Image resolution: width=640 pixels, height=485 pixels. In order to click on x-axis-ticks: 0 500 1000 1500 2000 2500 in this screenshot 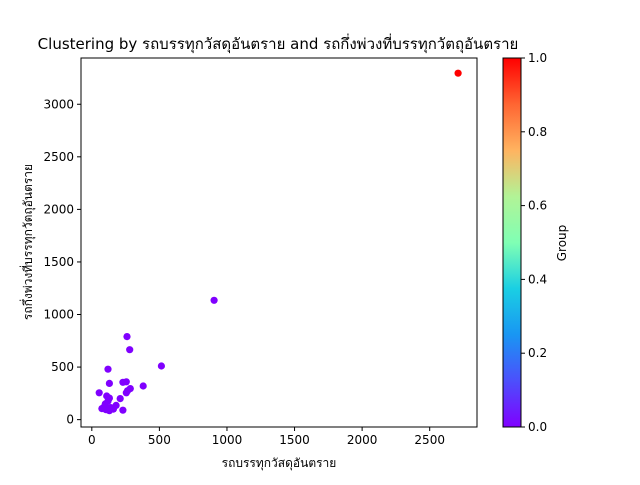, I will do `click(266, 437)`.